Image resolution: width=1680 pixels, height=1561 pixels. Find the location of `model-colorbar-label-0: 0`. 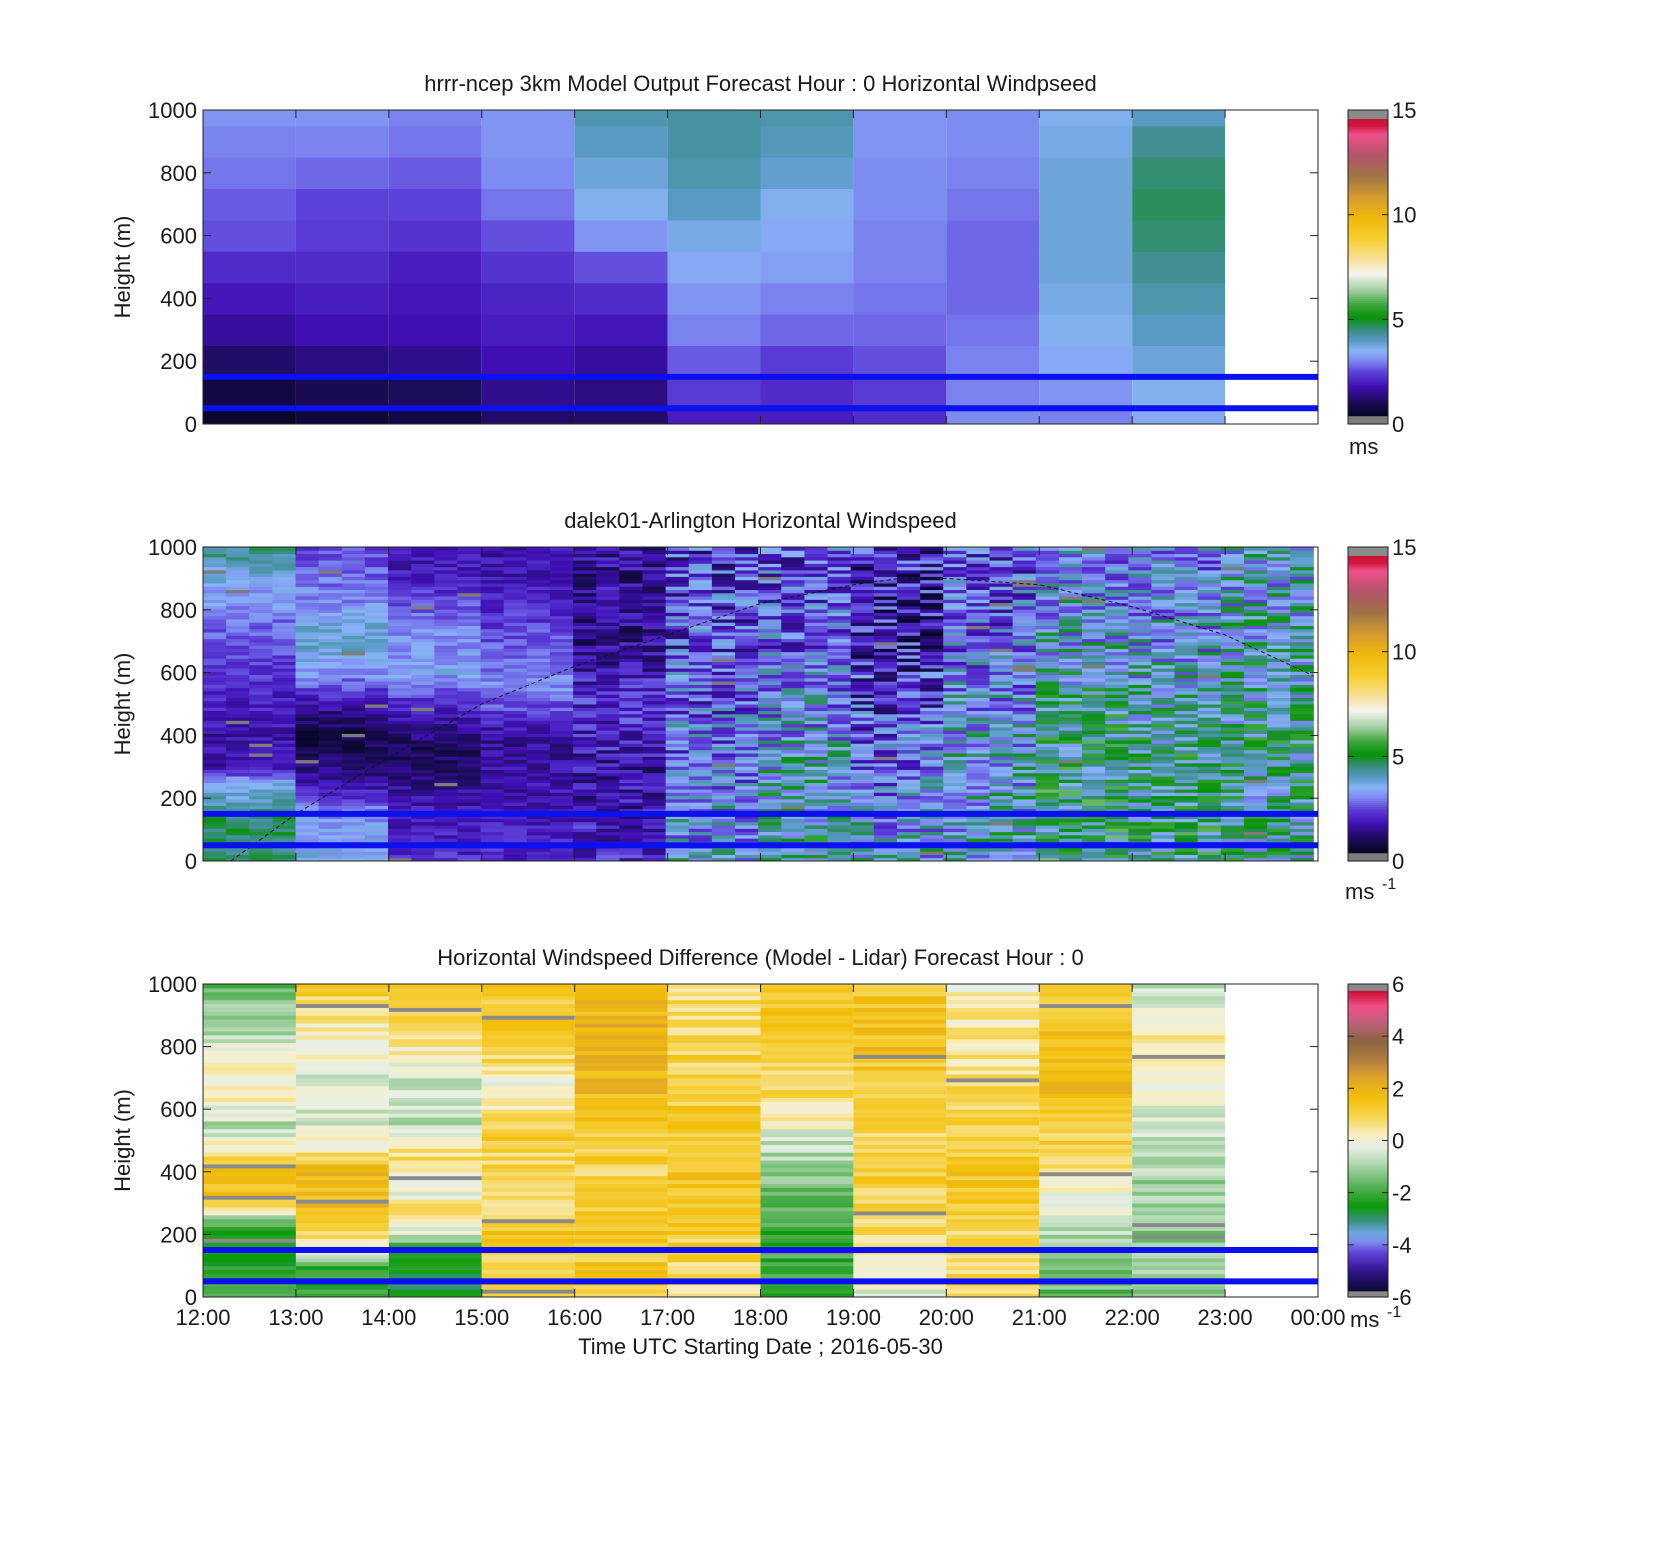

model-colorbar-label-0: 0 is located at coordinates (1398, 424).